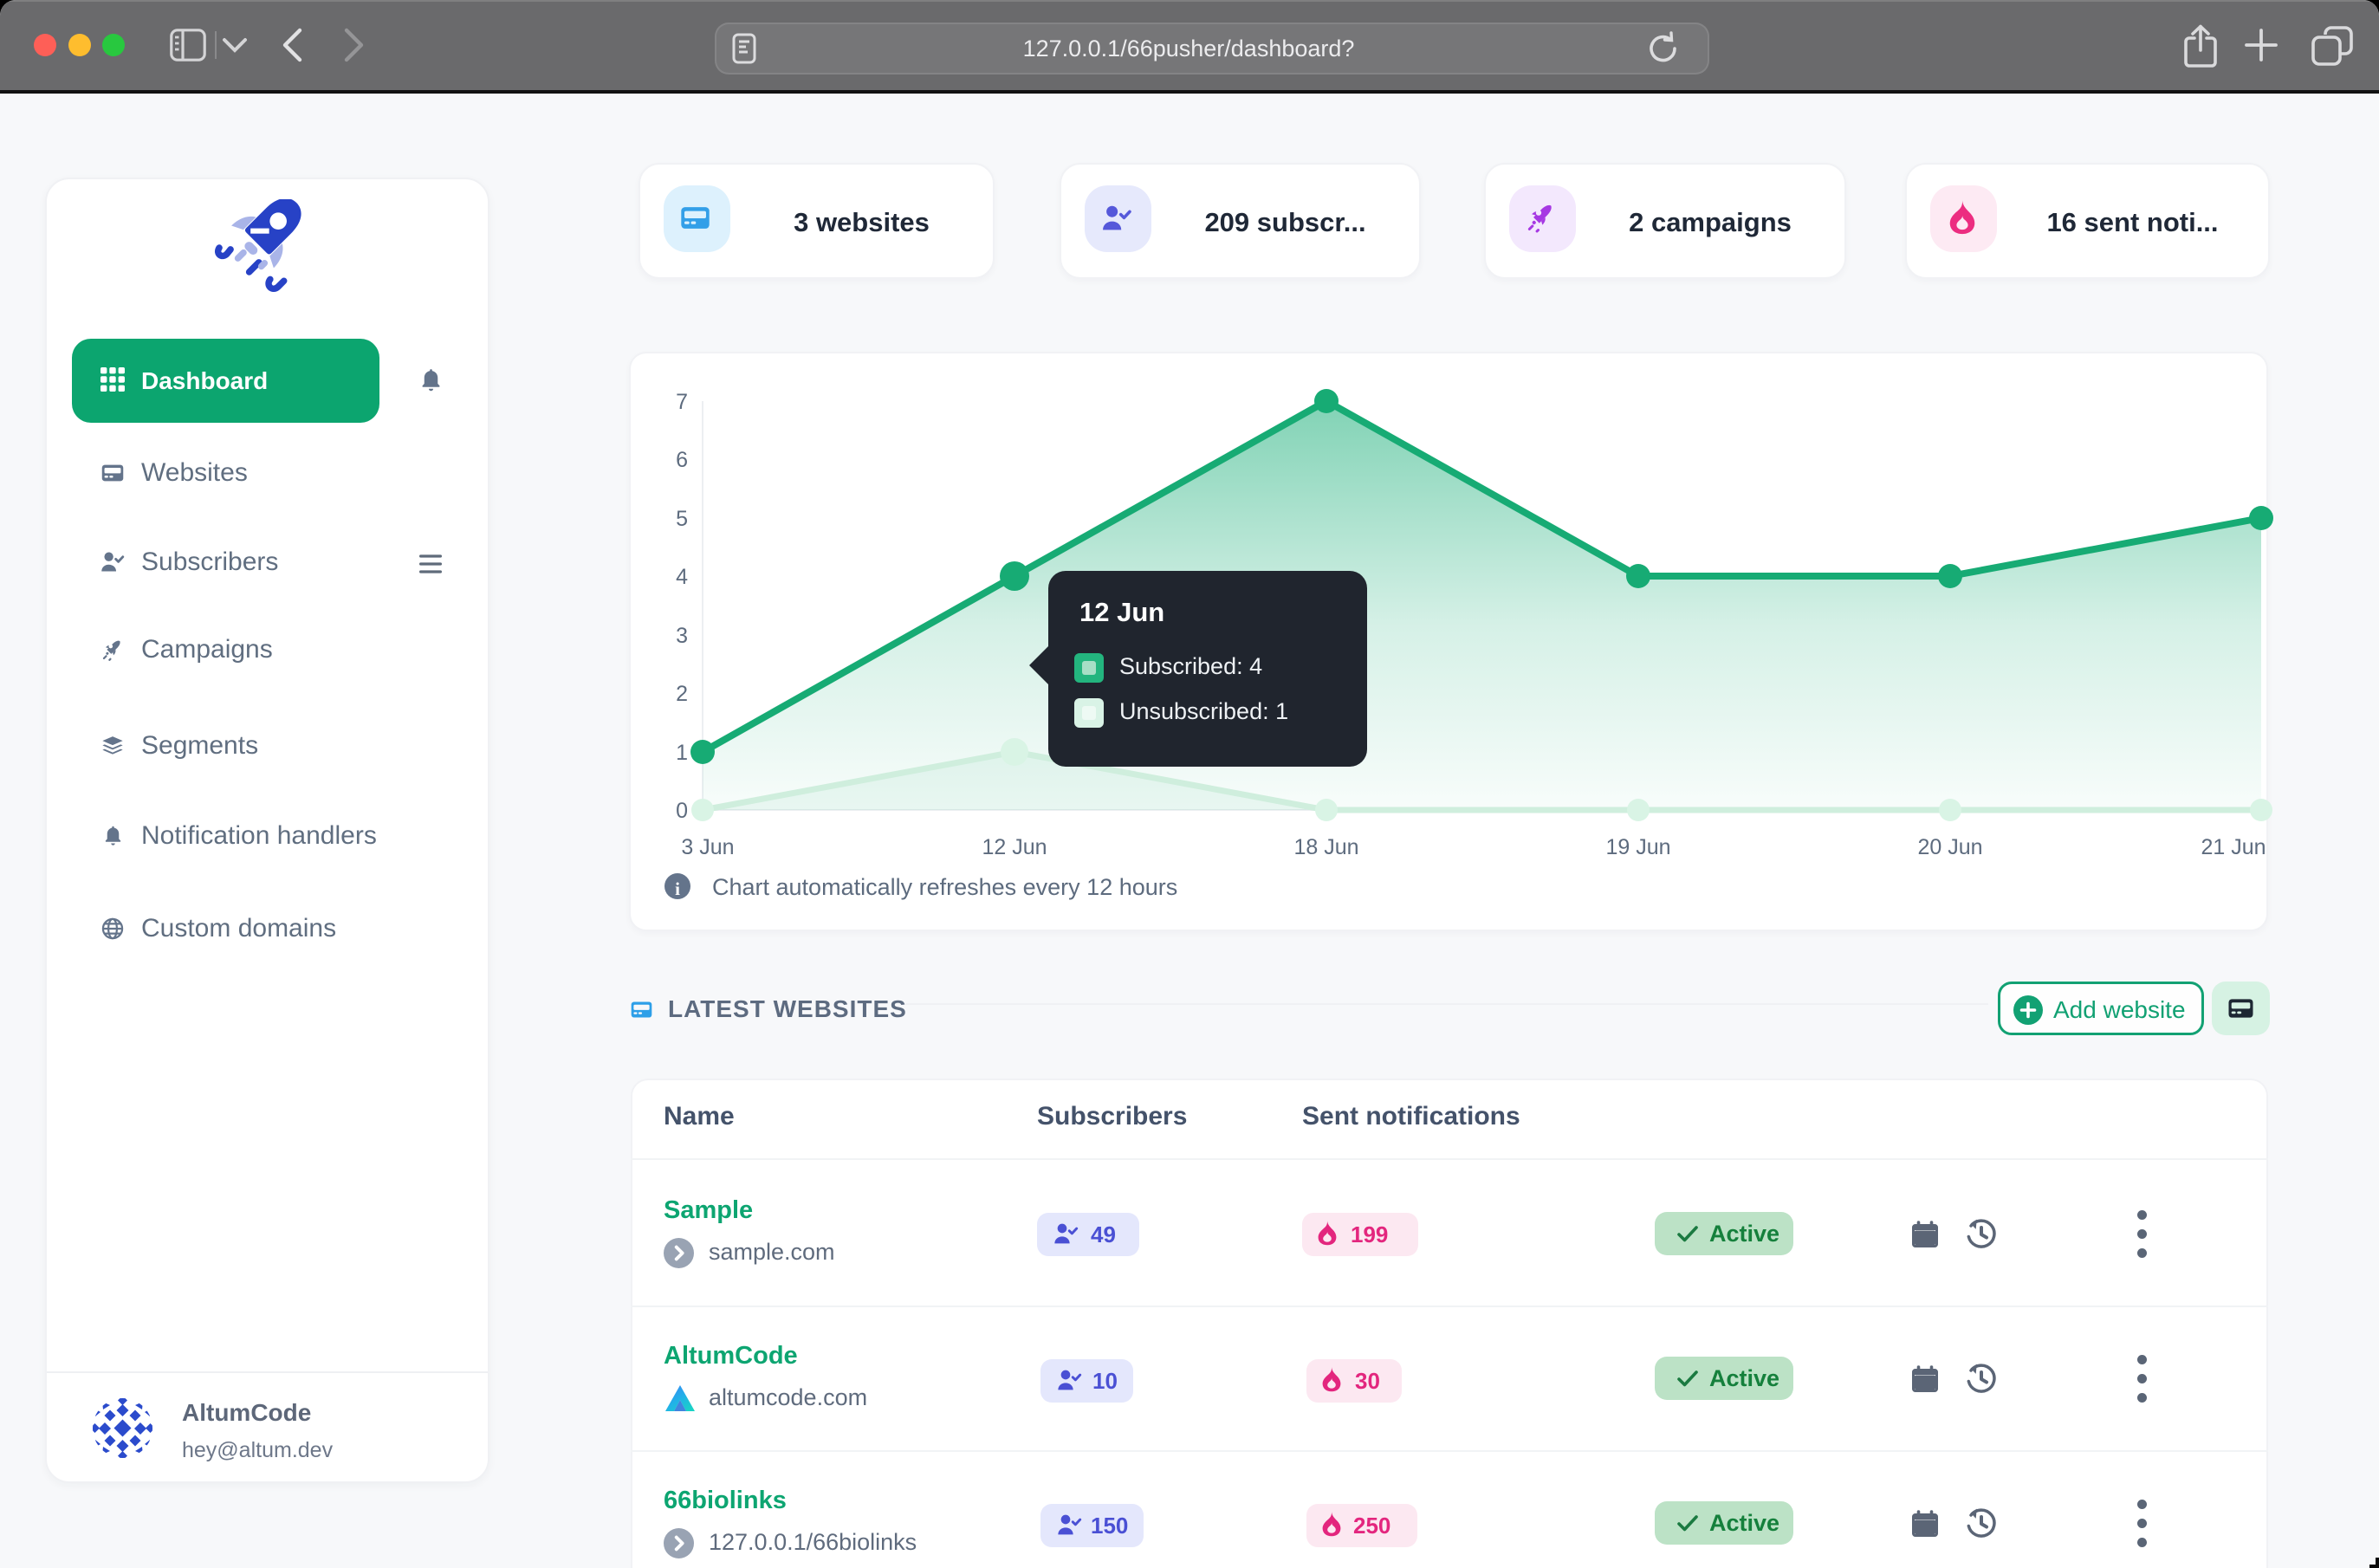 The image size is (2379, 1568). I want to click on svg-text: 7, so click(682, 402).